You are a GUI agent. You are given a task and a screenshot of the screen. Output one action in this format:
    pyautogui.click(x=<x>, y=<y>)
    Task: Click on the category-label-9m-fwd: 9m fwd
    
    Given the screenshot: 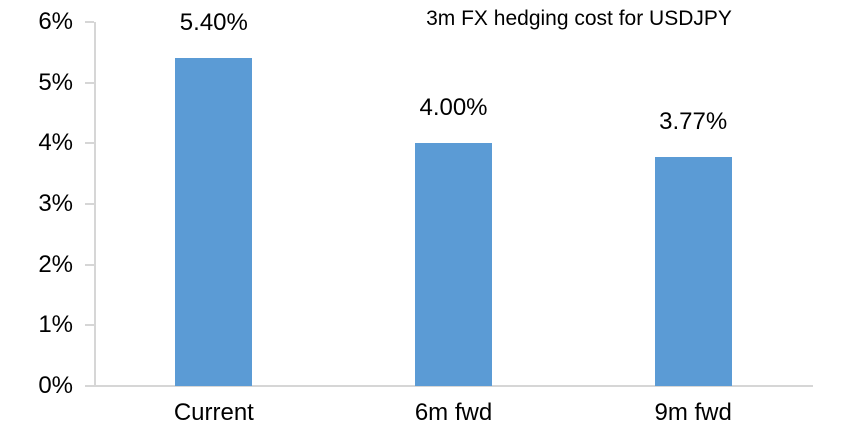 What is the action you would take?
    pyautogui.click(x=693, y=412)
    